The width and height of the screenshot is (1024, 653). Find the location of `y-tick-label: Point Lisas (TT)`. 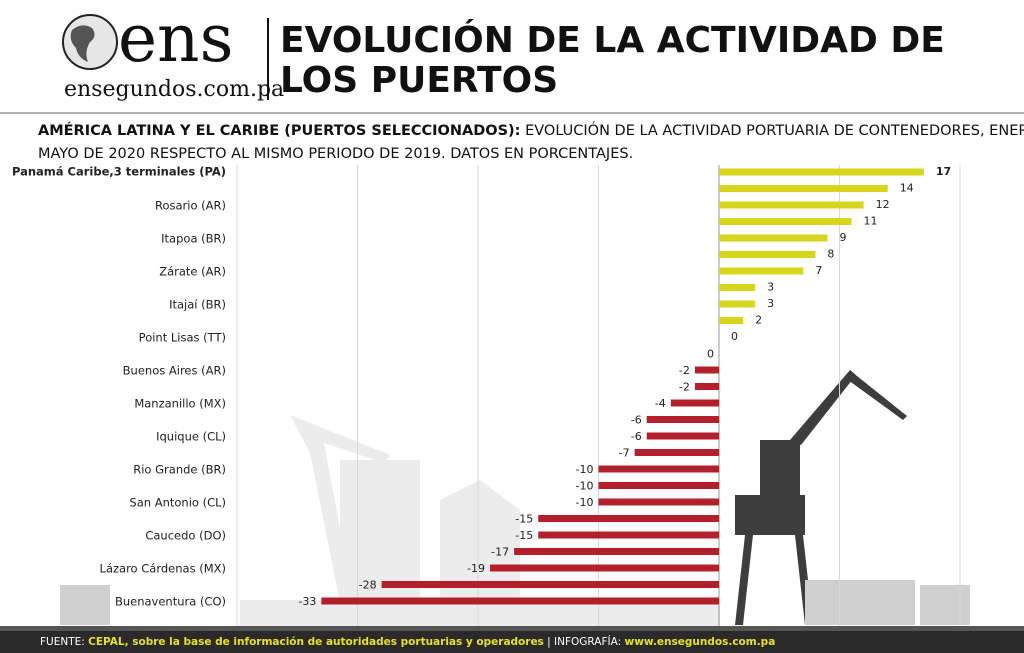

y-tick-label: Point Lisas (TT) is located at coordinates (182, 338).